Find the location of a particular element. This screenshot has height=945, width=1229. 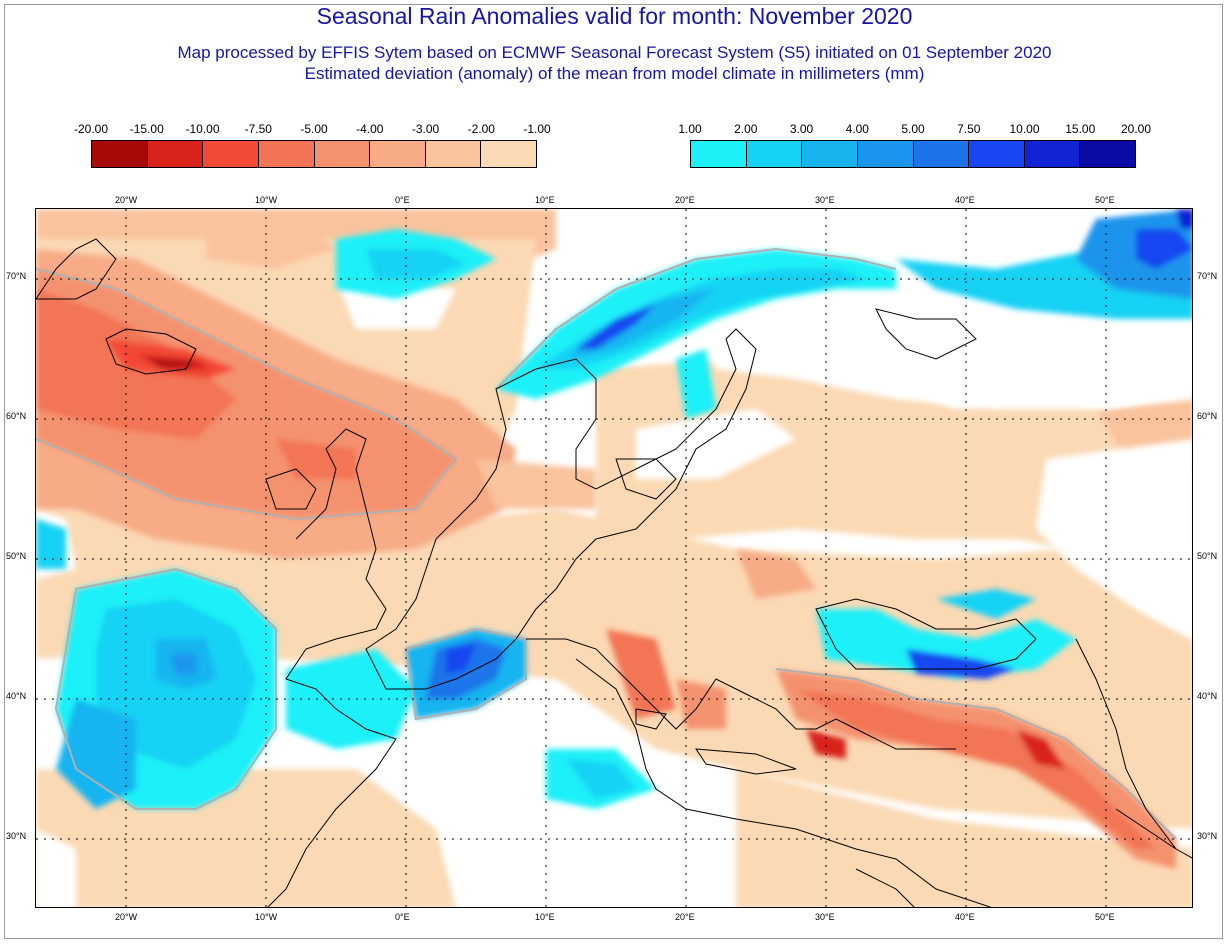

legend-positive-bar is located at coordinates (913, 154).